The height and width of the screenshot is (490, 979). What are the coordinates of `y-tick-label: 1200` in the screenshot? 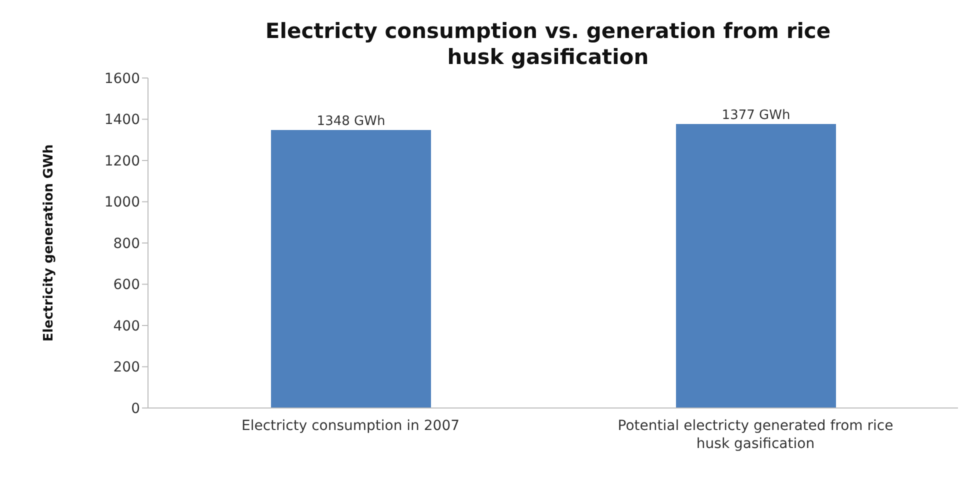 It's located at (122, 161).